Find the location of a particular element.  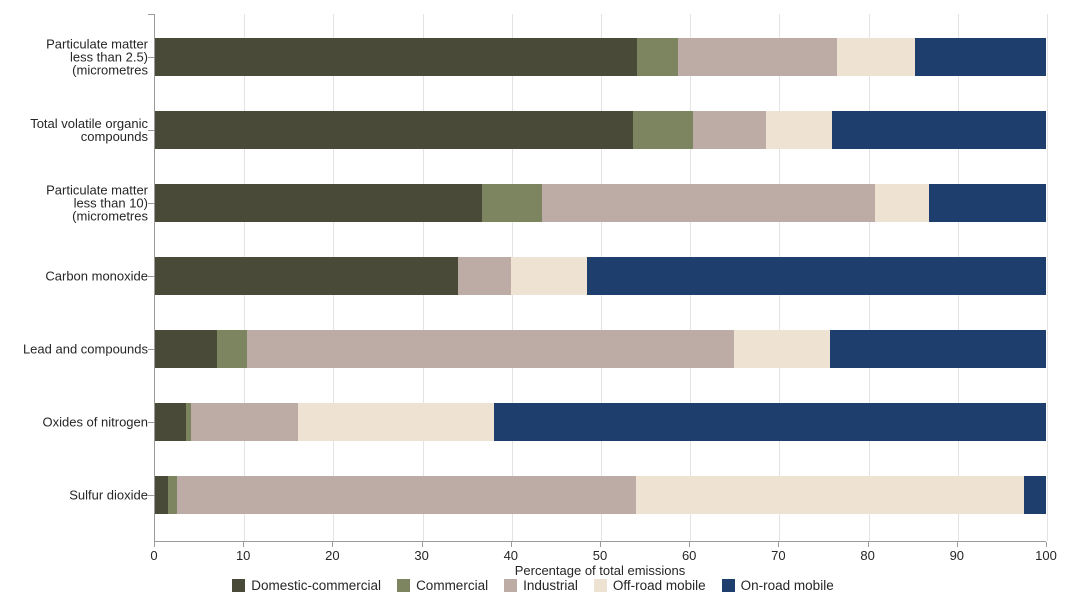

y-axis-category-label-line: Carbon monoxide is located at coordinates (96, 276).